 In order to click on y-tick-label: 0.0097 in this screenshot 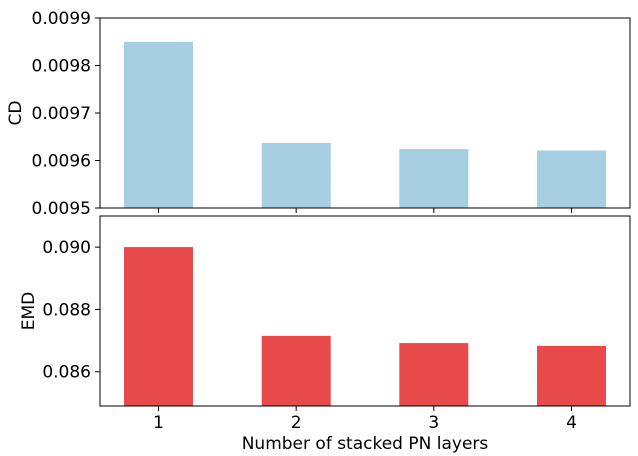, I will do `click(61, 114)`.